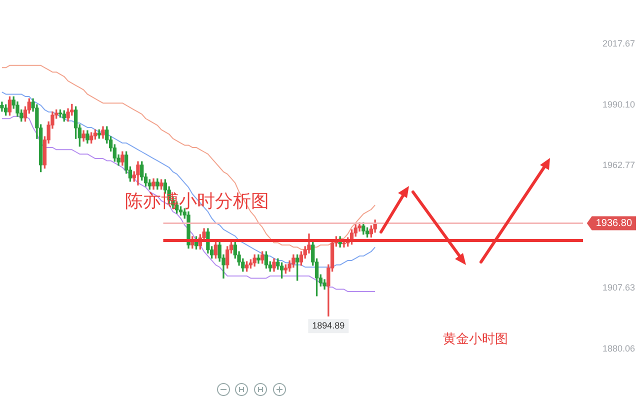 The image size is (638, 398). I want to click on y-tick-label: 1907.63, so click(618, 287).